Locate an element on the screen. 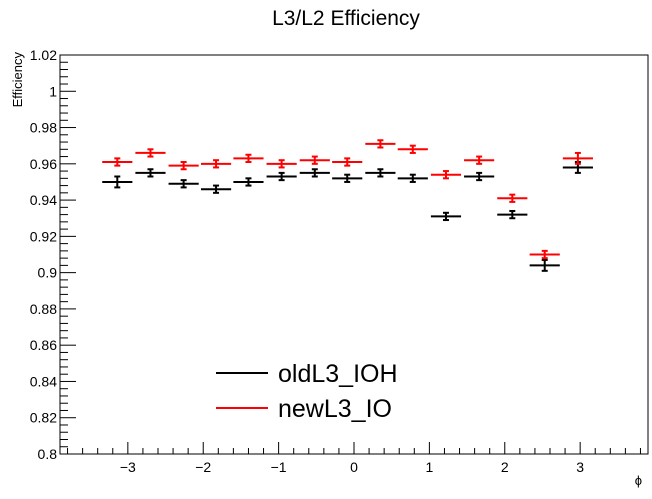 The image size is (652, 499). y-axis-label: Efficiency is located at coordinates (17, 80).